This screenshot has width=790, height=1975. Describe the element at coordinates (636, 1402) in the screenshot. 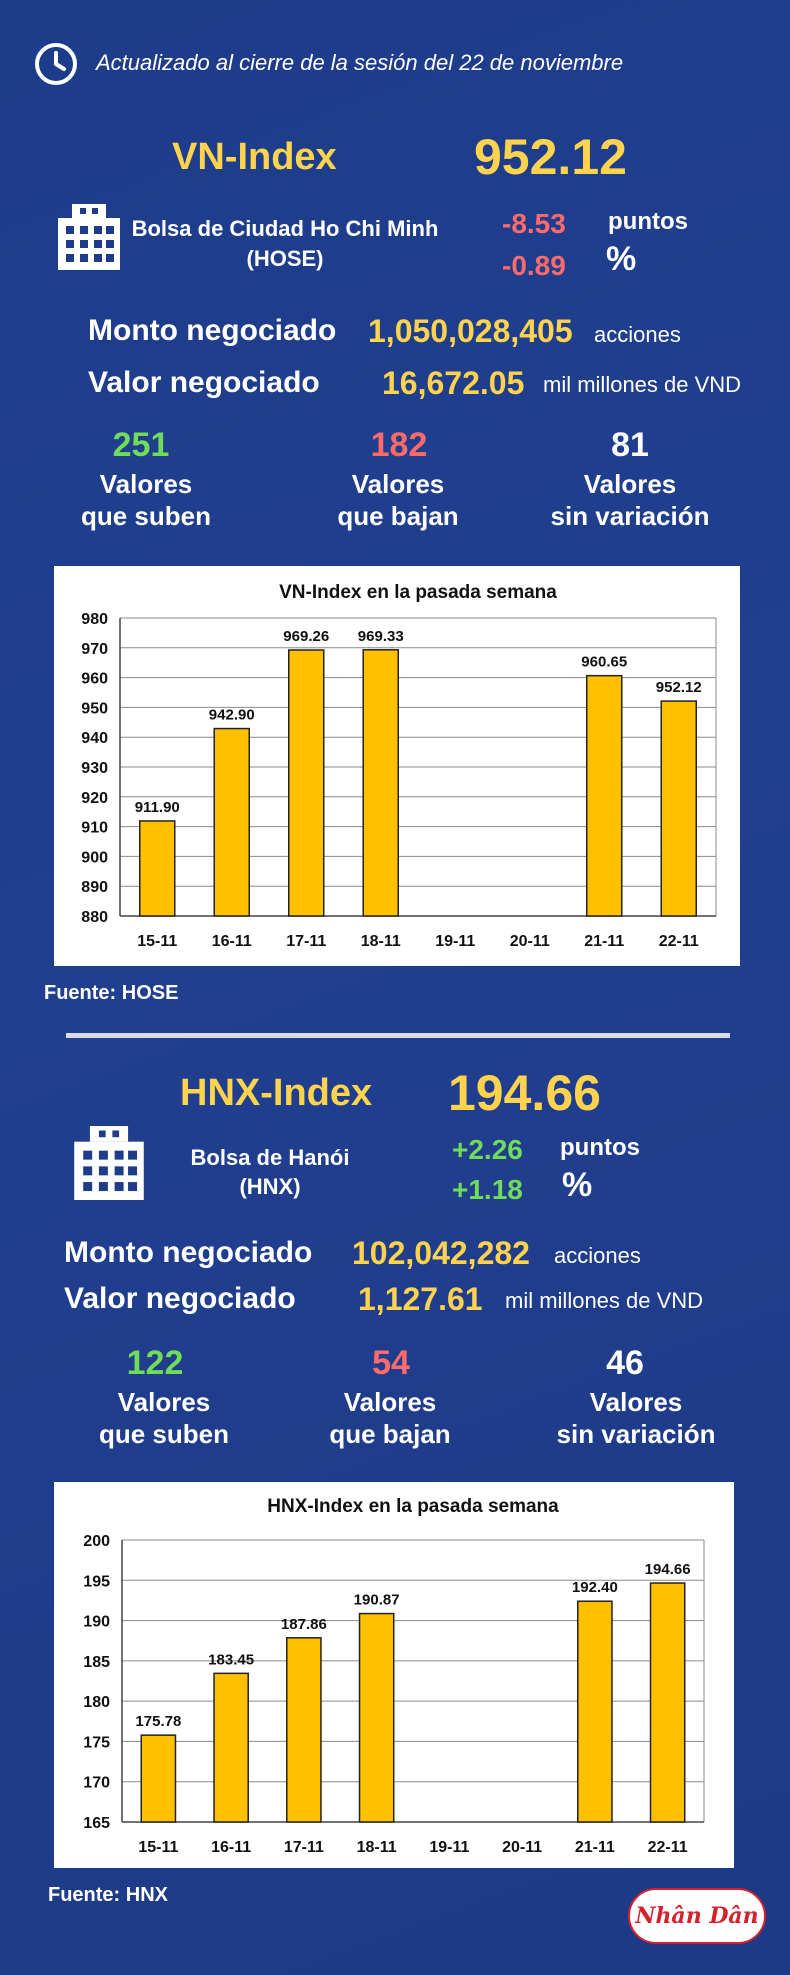

I see `hnx-flat-label-1: Valores` at that location.